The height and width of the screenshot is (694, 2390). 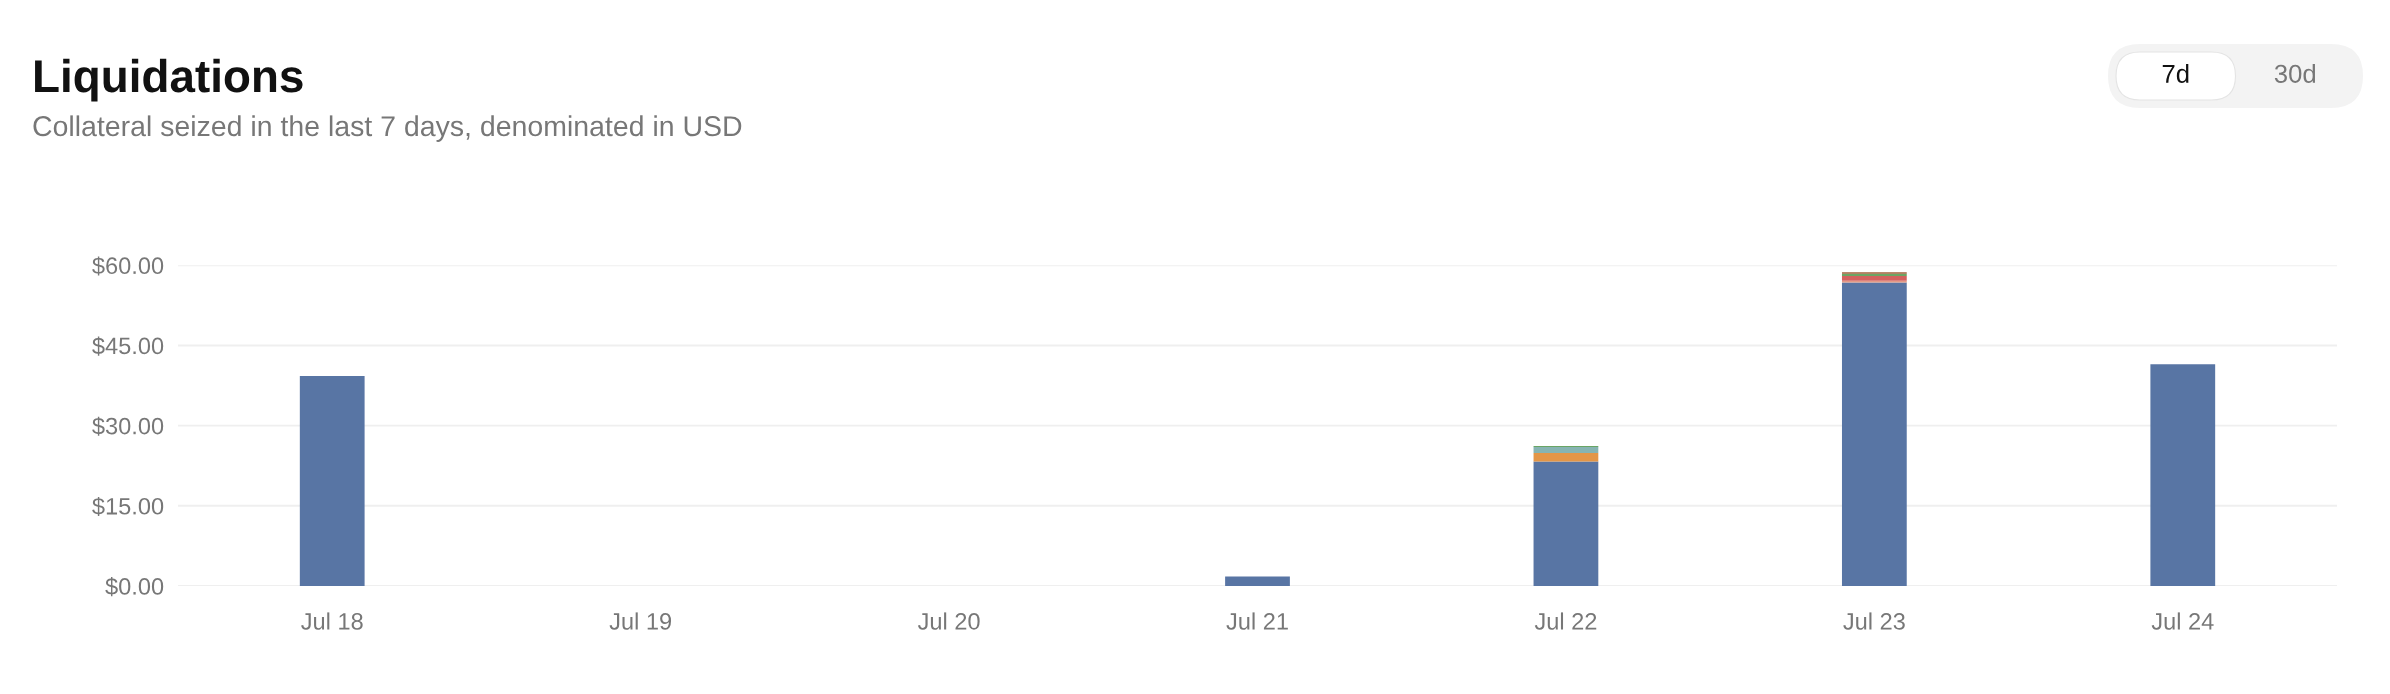 What do you see at coordinates (1257, 621) in the screenshot?
I see `x-tick-label: Jul 21` at bounding box center [1257, 621].